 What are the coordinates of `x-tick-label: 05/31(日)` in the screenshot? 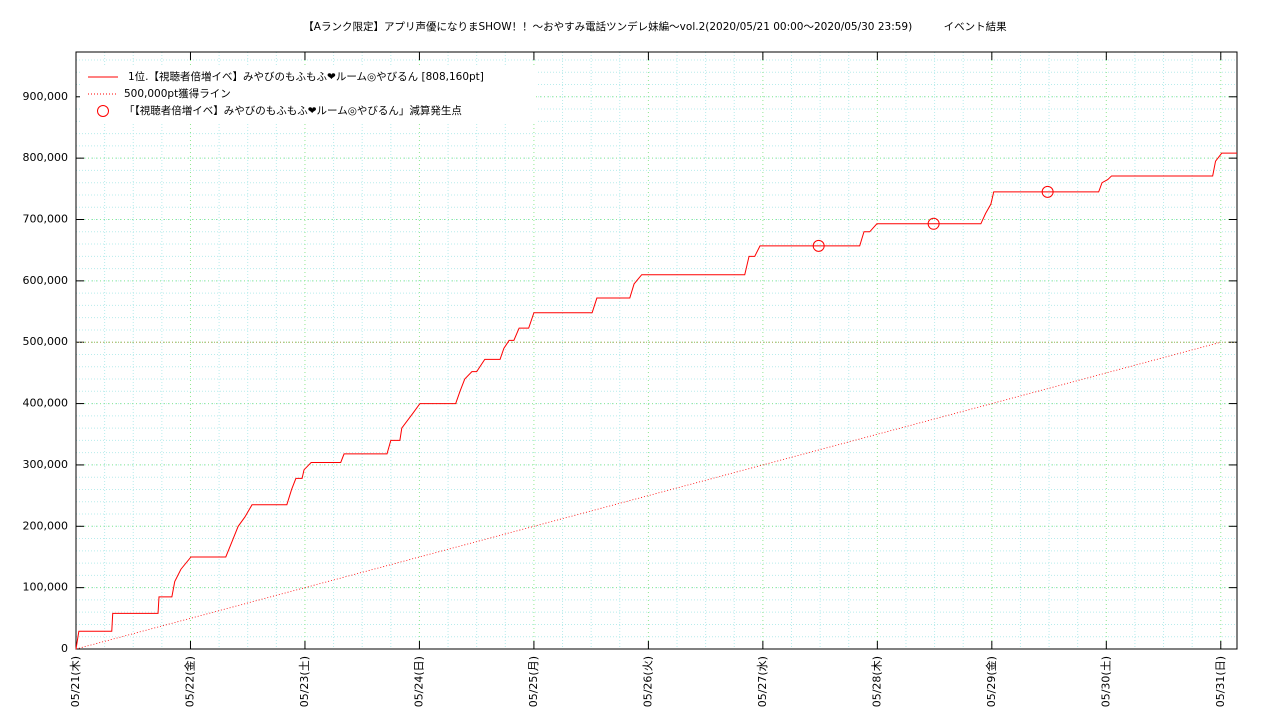 It's located at (1220, 681).